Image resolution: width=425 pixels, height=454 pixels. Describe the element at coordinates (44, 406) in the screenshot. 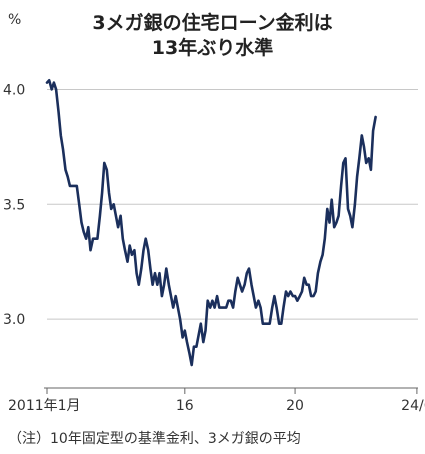

I see `x-tick-label: 2011年1月` at that location.